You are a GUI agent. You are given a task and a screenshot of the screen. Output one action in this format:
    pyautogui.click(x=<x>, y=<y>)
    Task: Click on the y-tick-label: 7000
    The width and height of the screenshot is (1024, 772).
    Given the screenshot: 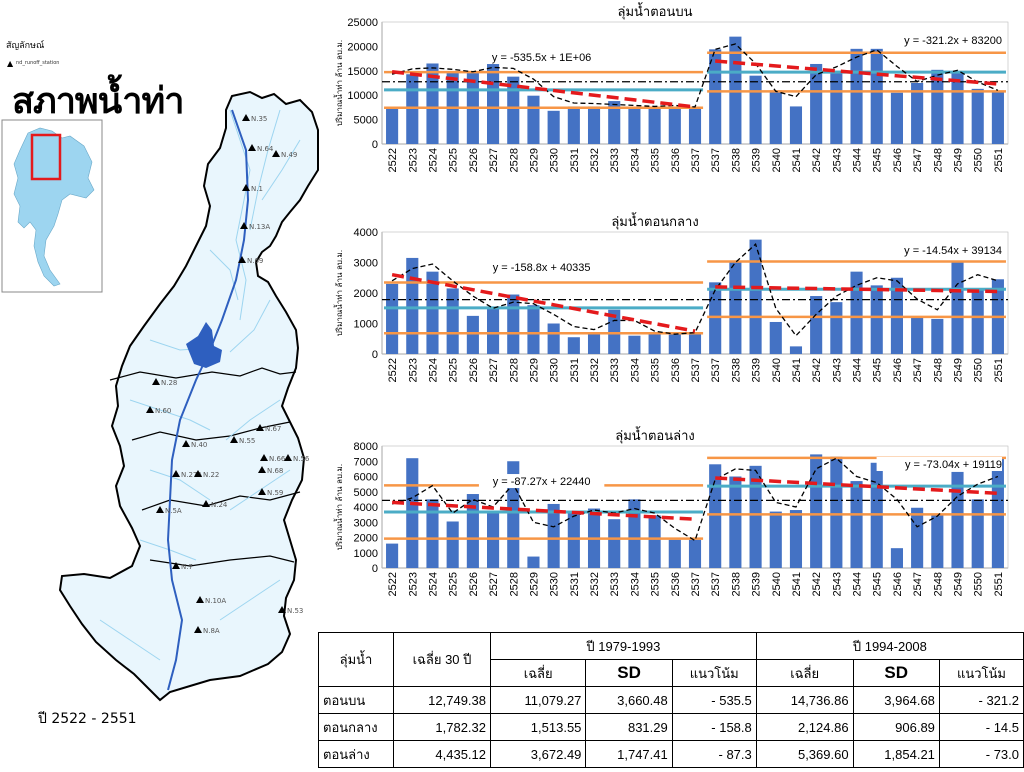 What is the action you would take?
    pyautogui.click(x=366, y=462)
    